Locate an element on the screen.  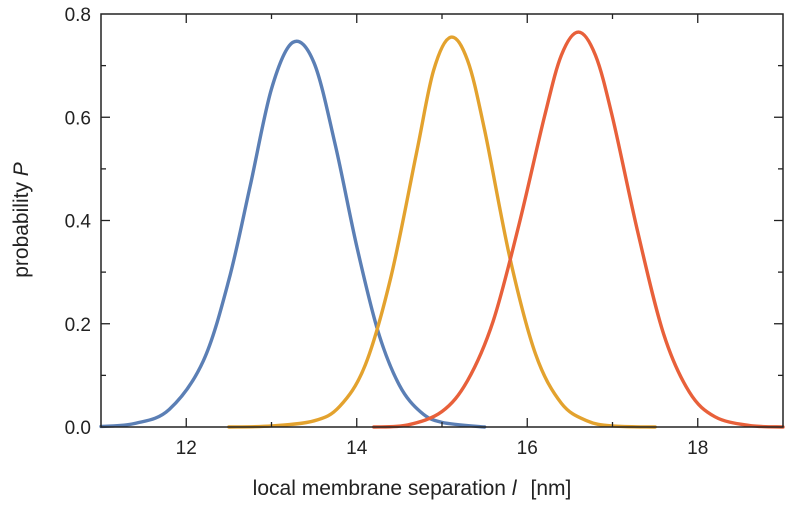
x-axis-label-text: local membrane separation is located at coordinates (382, 488).